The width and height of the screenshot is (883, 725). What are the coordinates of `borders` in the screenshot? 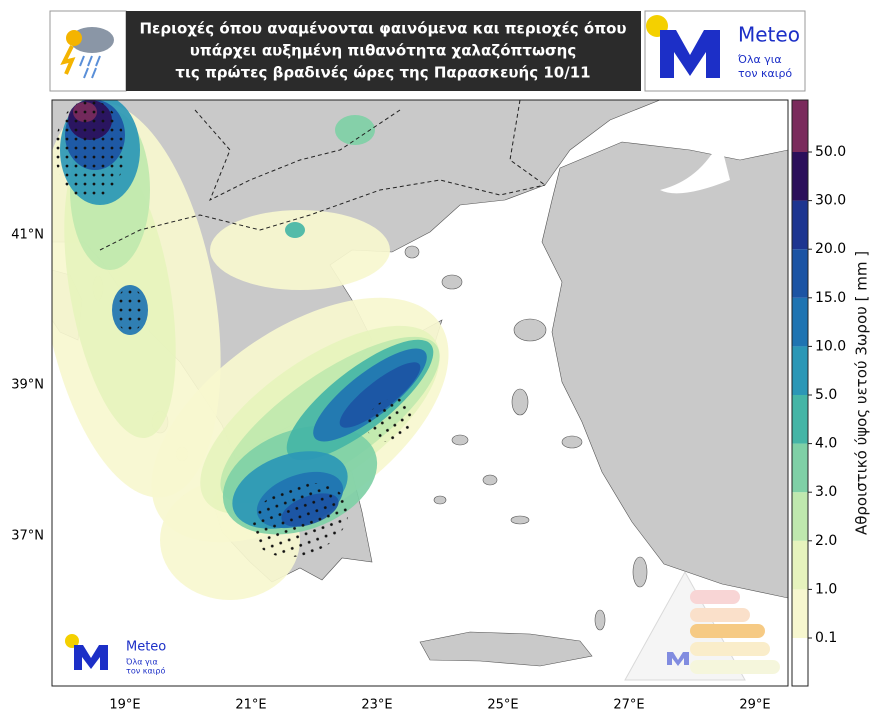 It's located at (322, 175).